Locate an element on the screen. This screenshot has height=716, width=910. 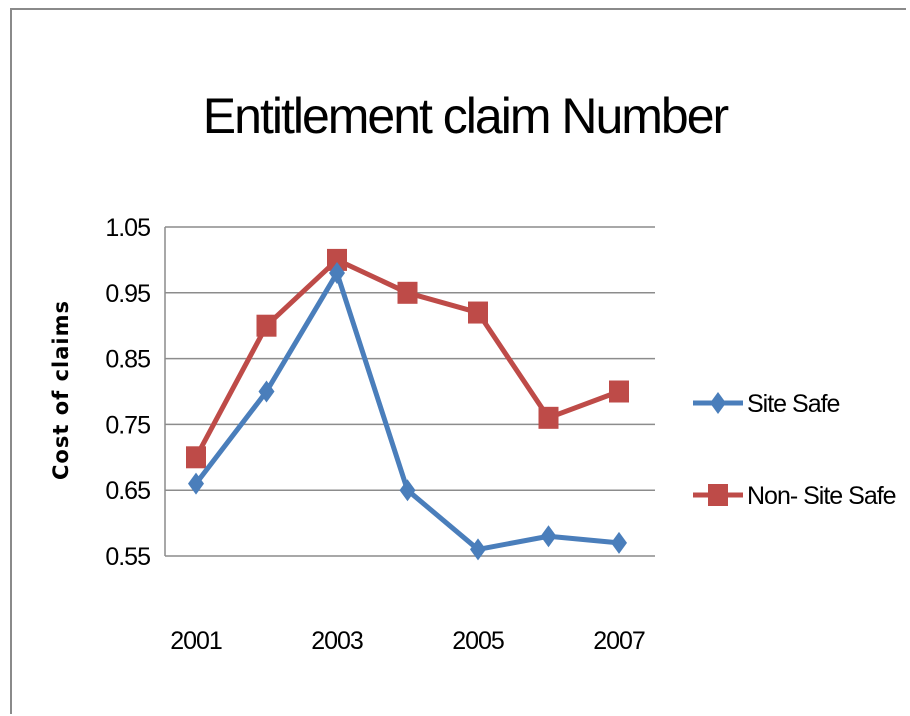
y-tick-label: 0.95 is located at coordinates (127, 294).